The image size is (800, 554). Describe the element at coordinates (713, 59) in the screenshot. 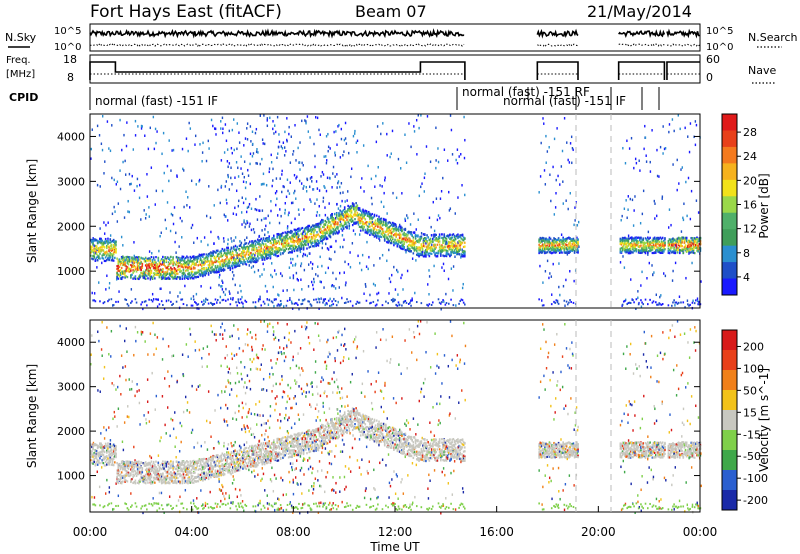

I see `nave-tick-top: 60` at that location.